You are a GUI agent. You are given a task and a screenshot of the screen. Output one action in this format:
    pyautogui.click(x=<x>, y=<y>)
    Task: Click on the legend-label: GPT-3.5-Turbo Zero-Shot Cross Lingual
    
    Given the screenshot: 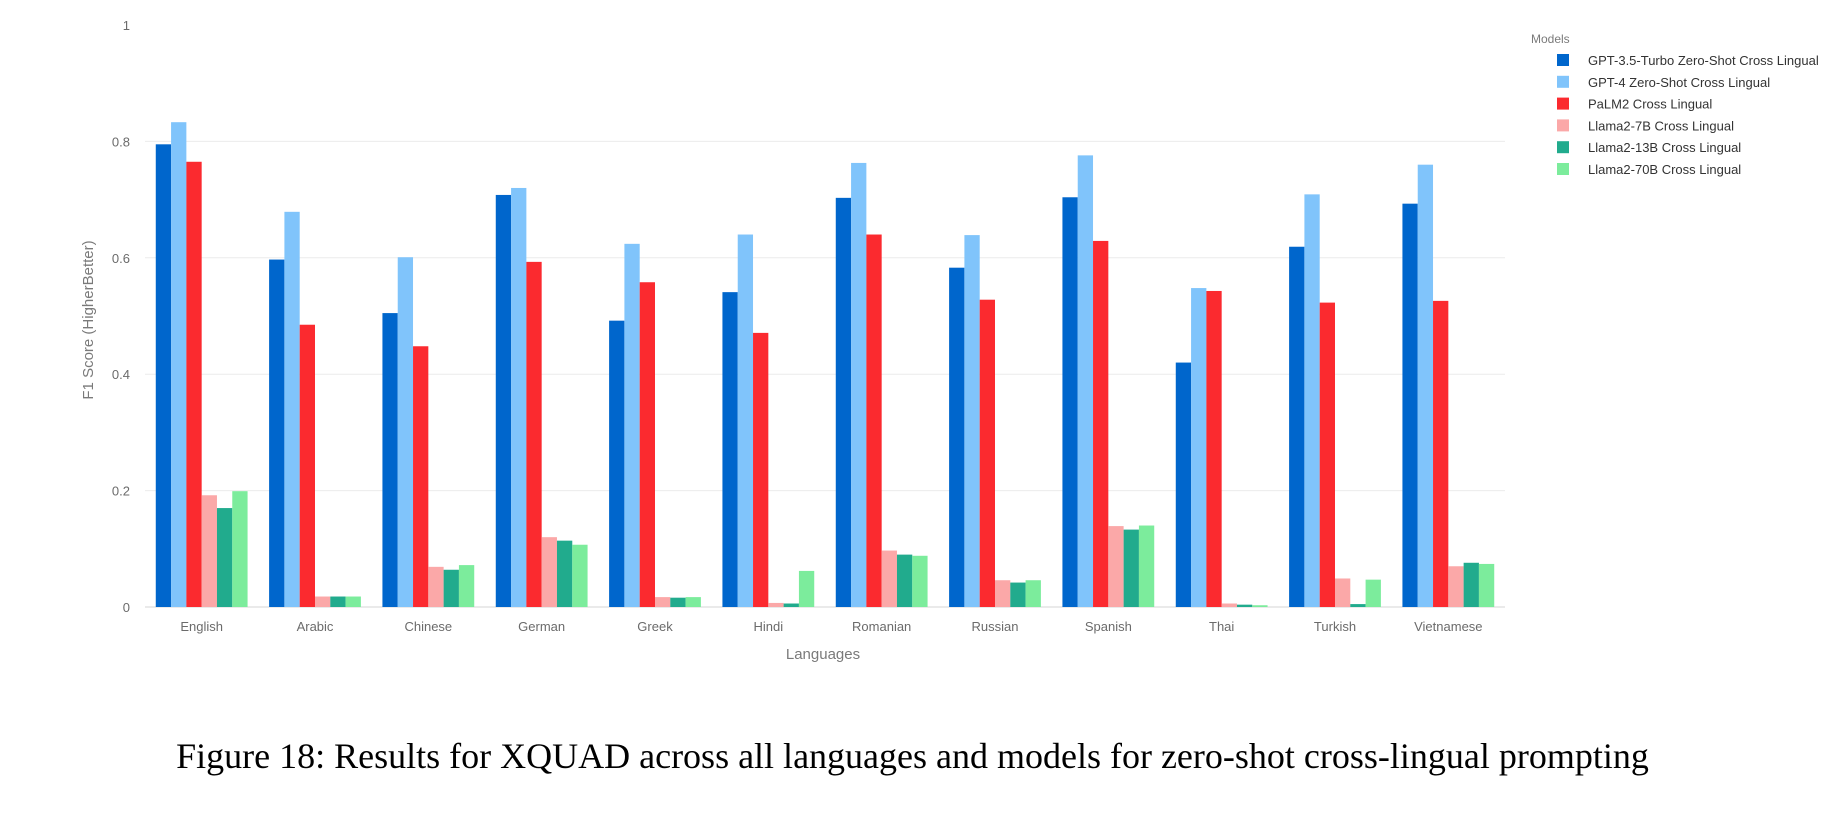 What is the action you would take?
    pyautogui.click(x=1703, y=60)
    